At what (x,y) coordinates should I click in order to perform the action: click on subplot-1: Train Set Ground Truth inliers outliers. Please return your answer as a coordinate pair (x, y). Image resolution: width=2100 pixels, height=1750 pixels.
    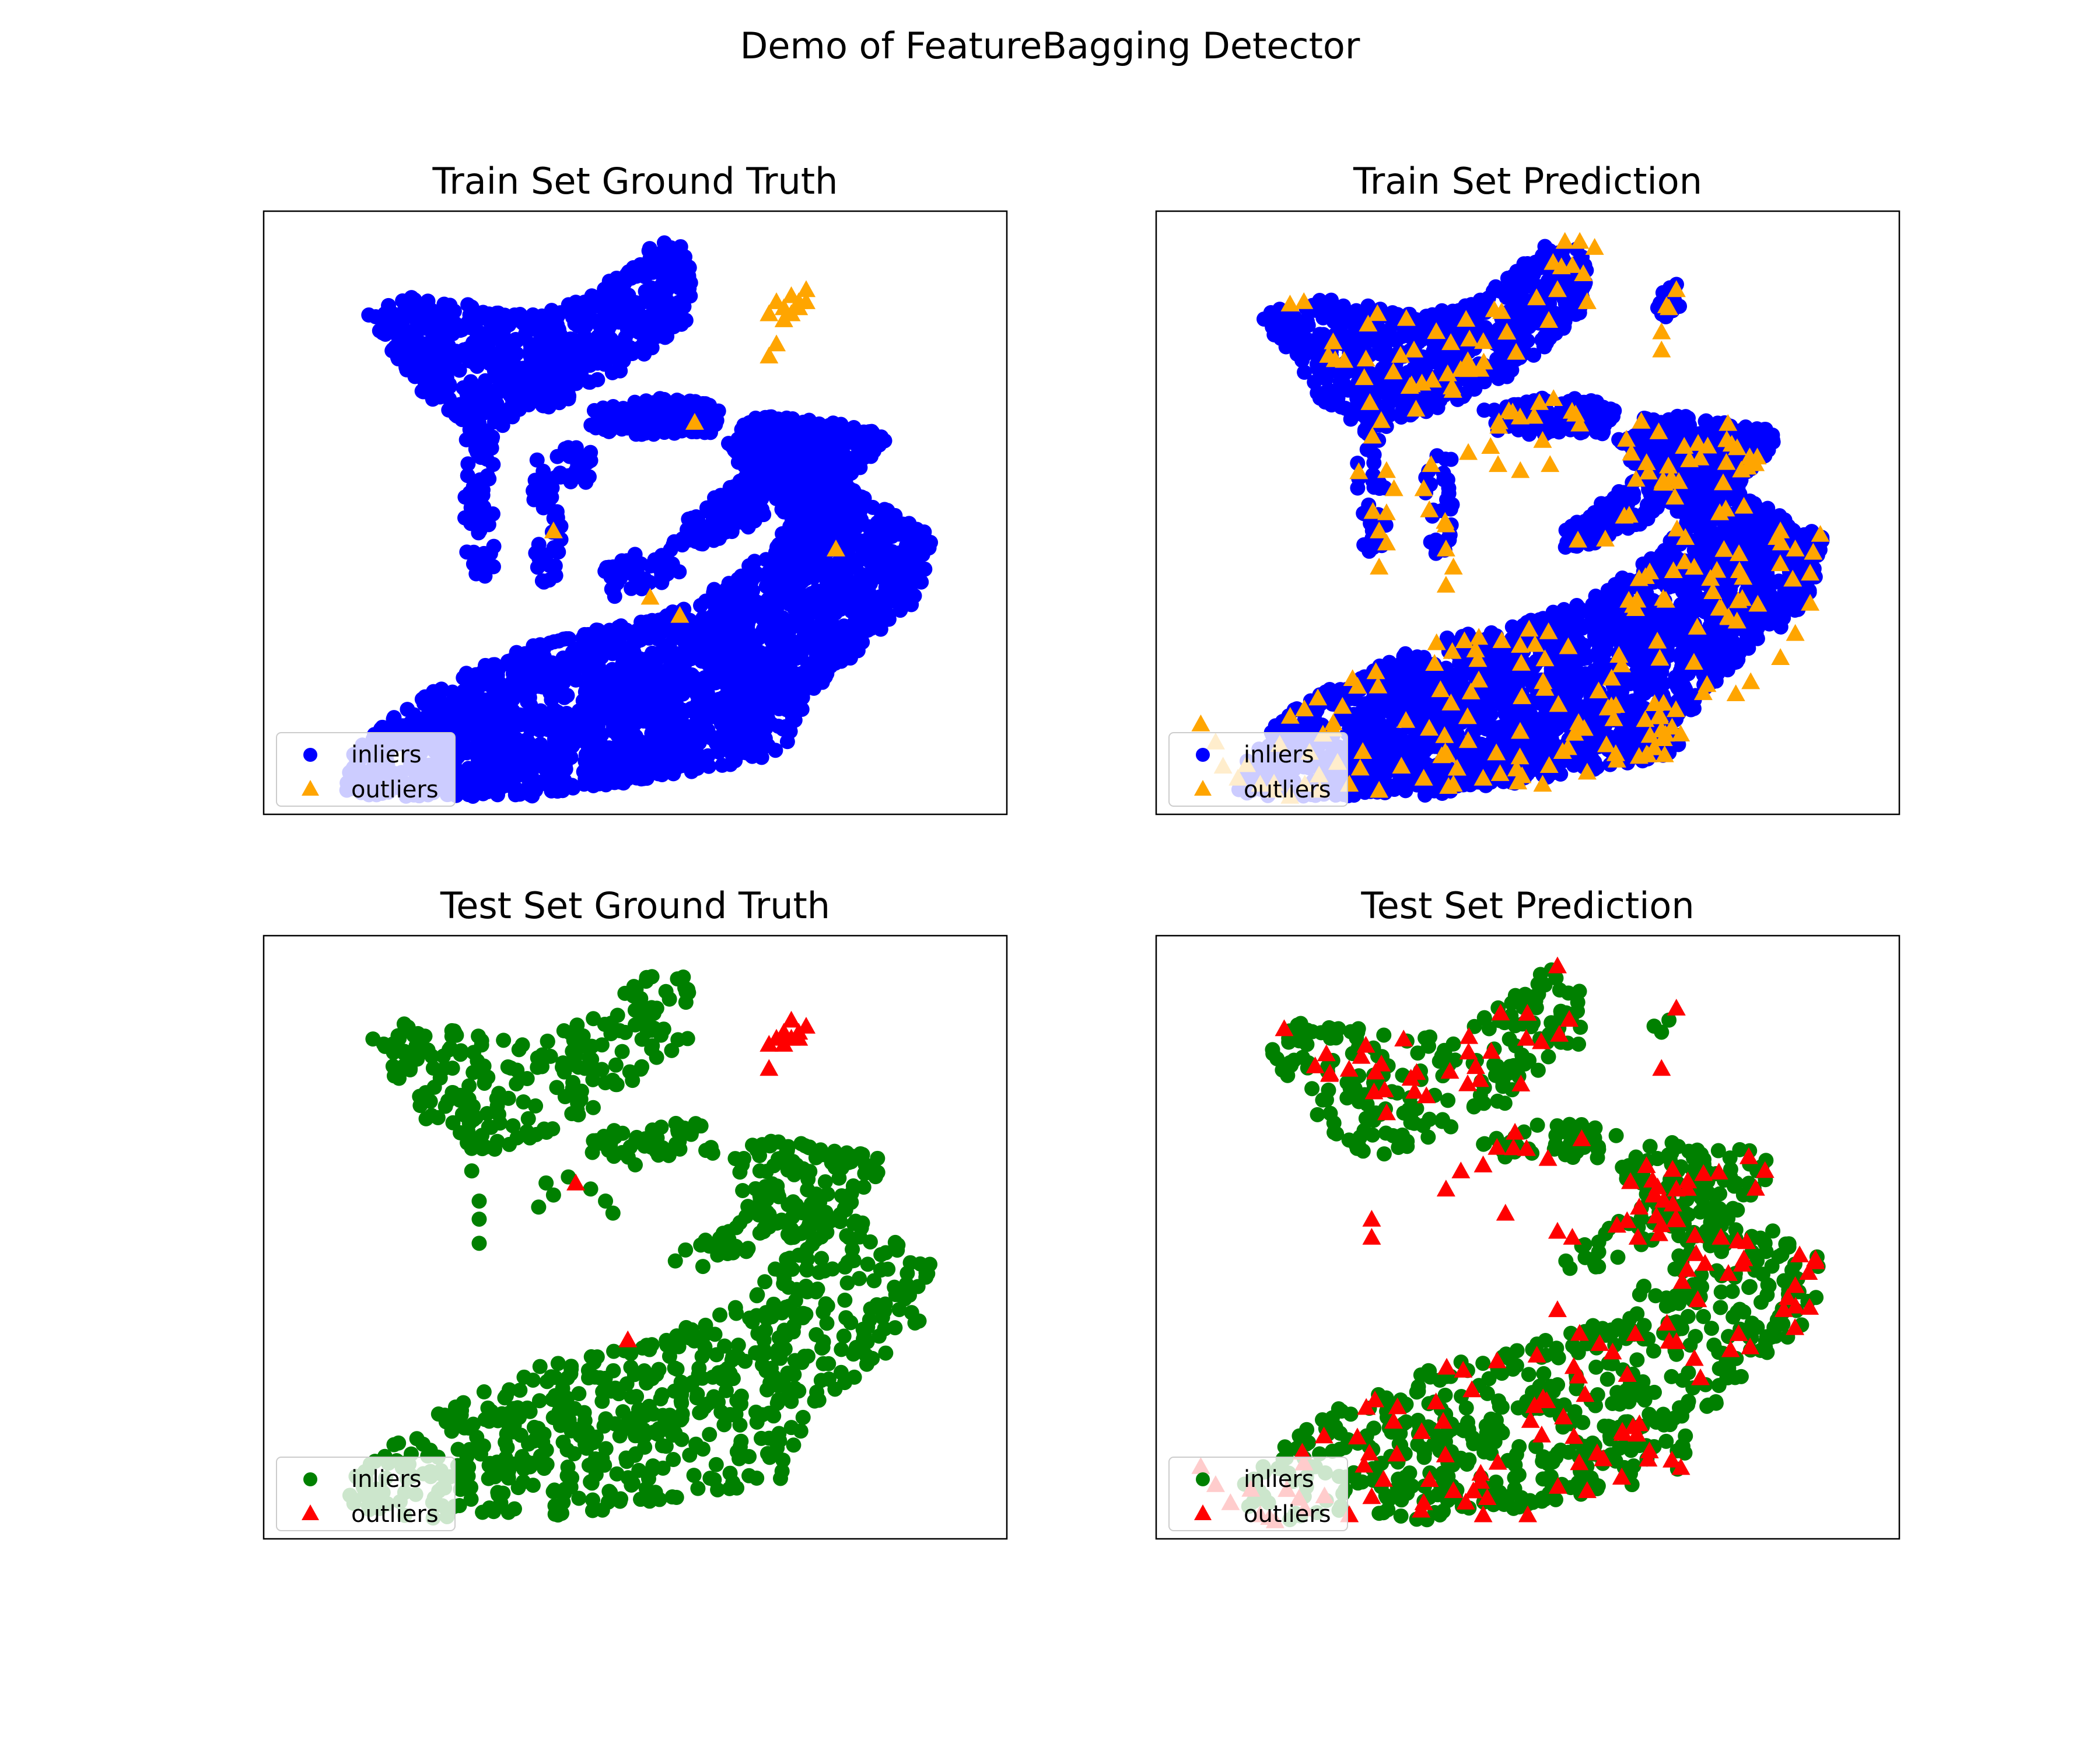
    Looking at the image, I should click on (635, 488).